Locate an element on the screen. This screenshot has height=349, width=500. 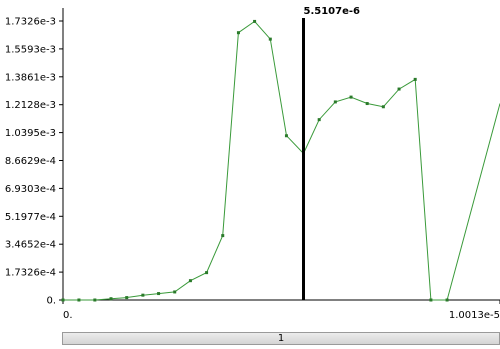
y-tick-label: 3.4652e-4 is located at coordinates (30, 245).